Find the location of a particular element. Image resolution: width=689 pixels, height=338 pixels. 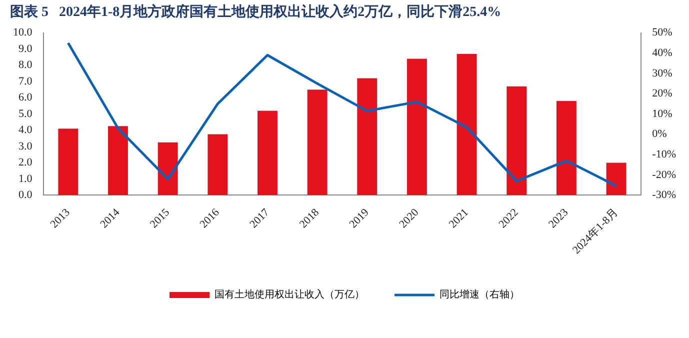

y2-tick-label: 40% is located at coordinates (662, 52).